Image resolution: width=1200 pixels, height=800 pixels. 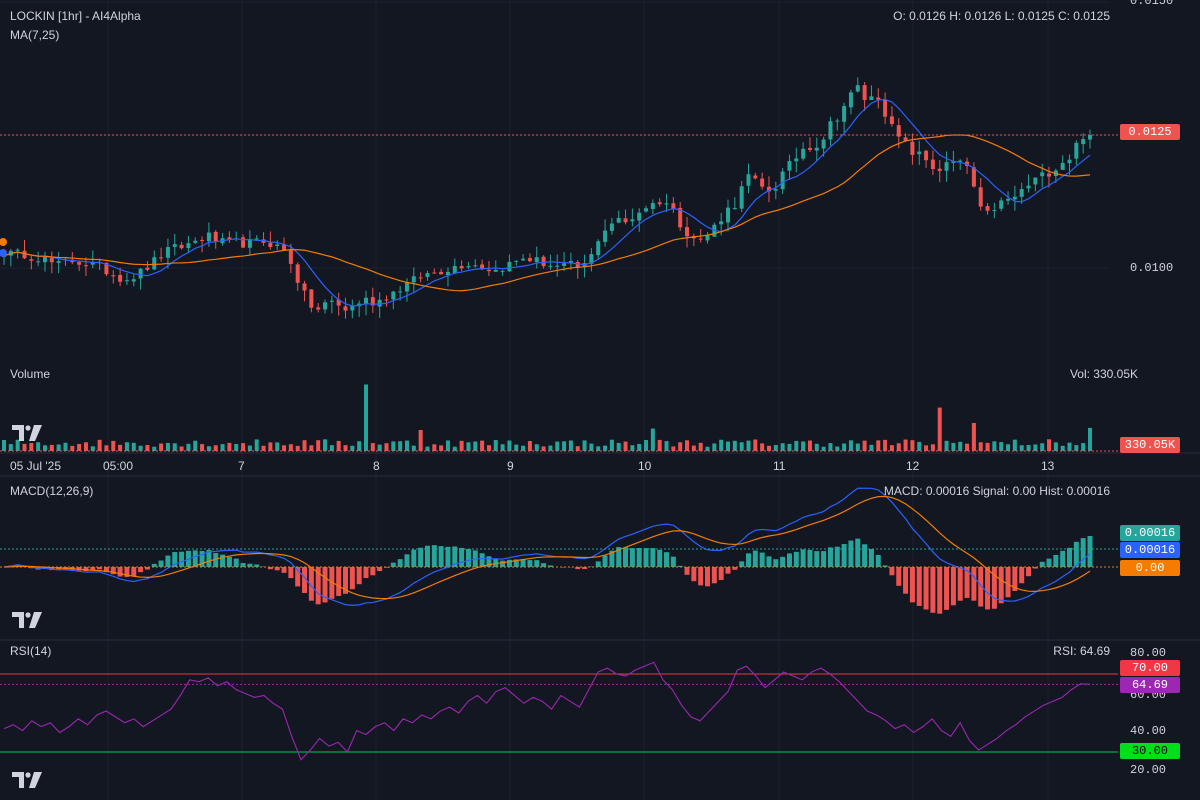 I want to click on rsi-panel, so click(x=559, y=711).